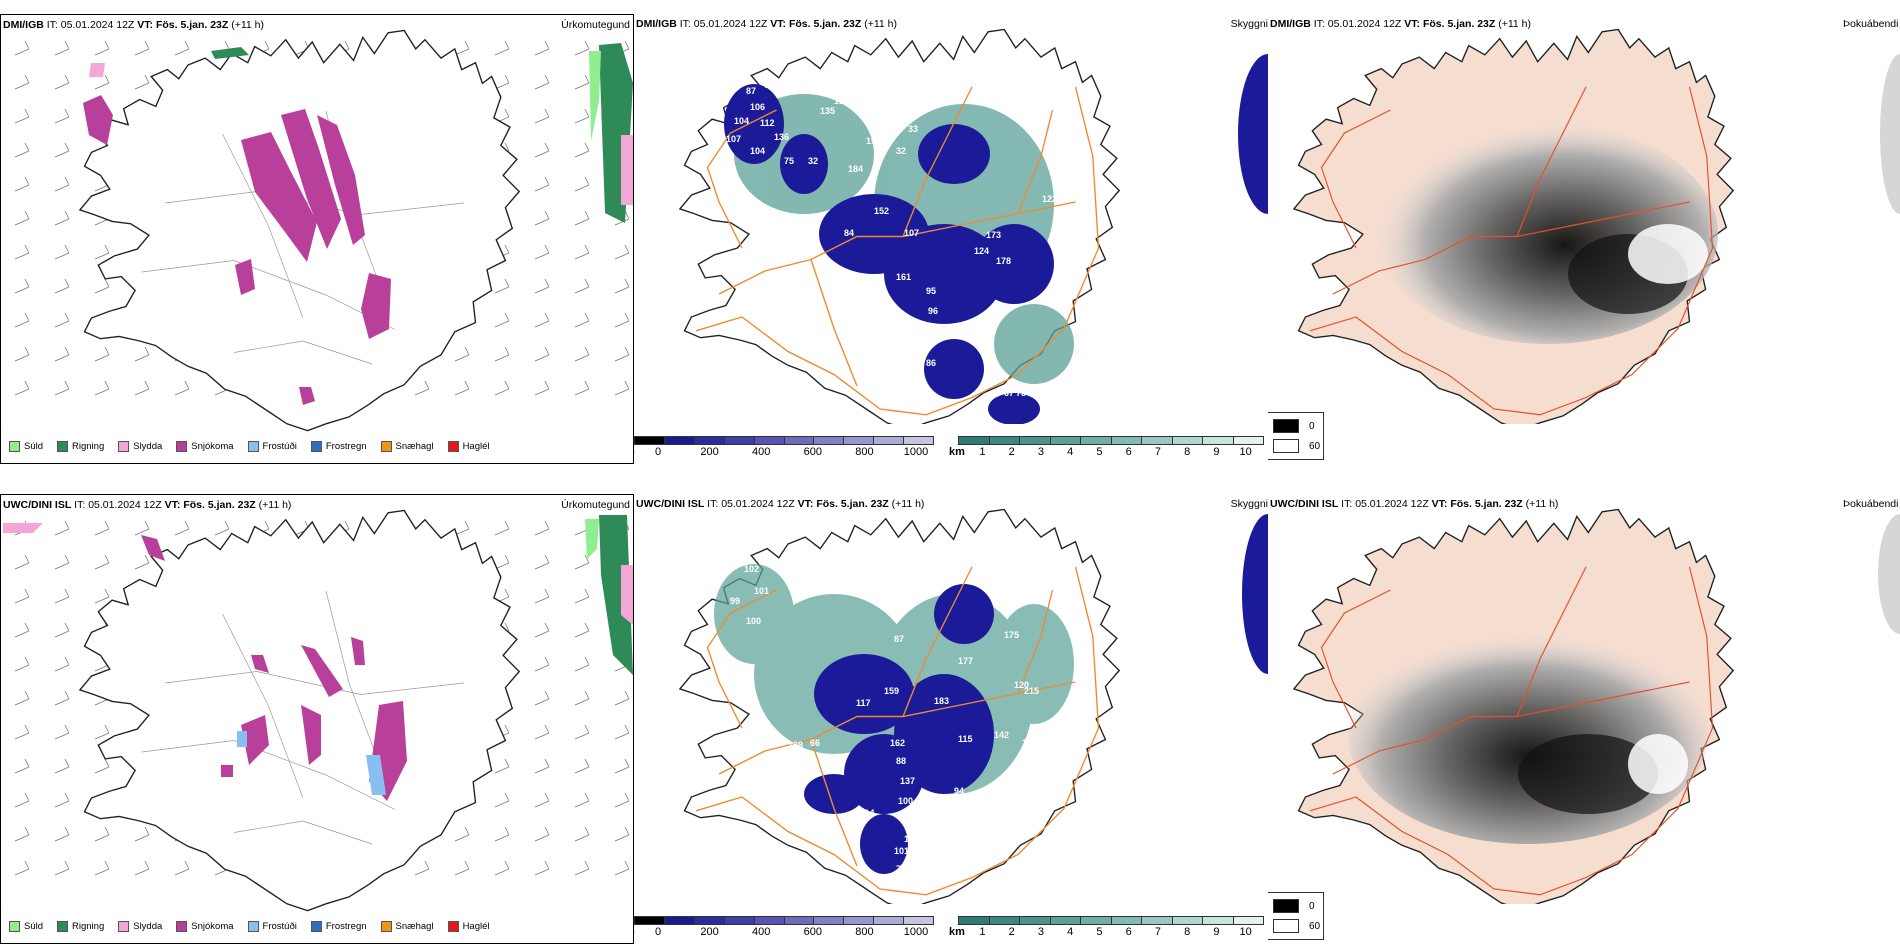 The image size is (1900, 950). What do you see at coordinates (1071, 221) in the screenshot?
I see `cloud-base-value: 153` at bounding box center [1071, 221].